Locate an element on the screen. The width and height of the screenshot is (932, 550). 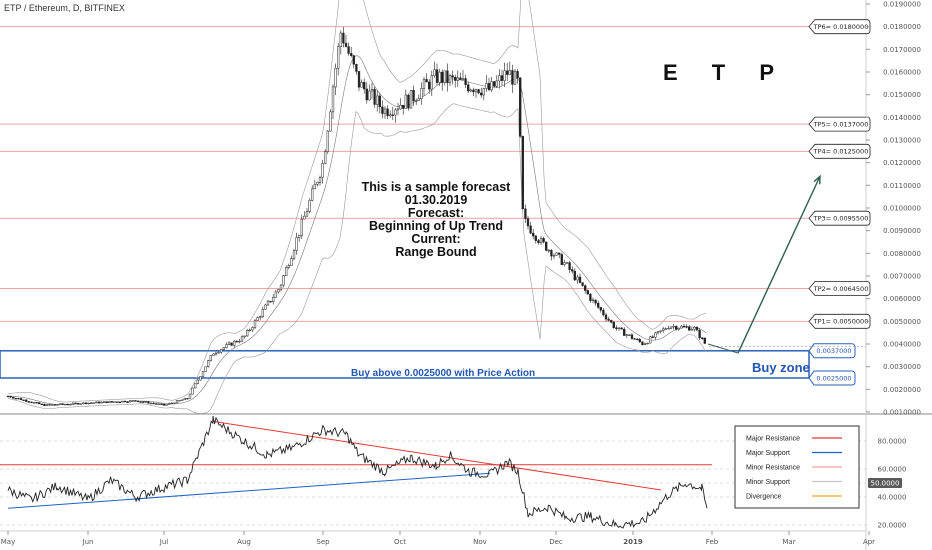
time-axis: May Jun Jul Aug Sep Oct Nov Dec 2019 Feb Mar Apr is located at coordinates (438, 538).